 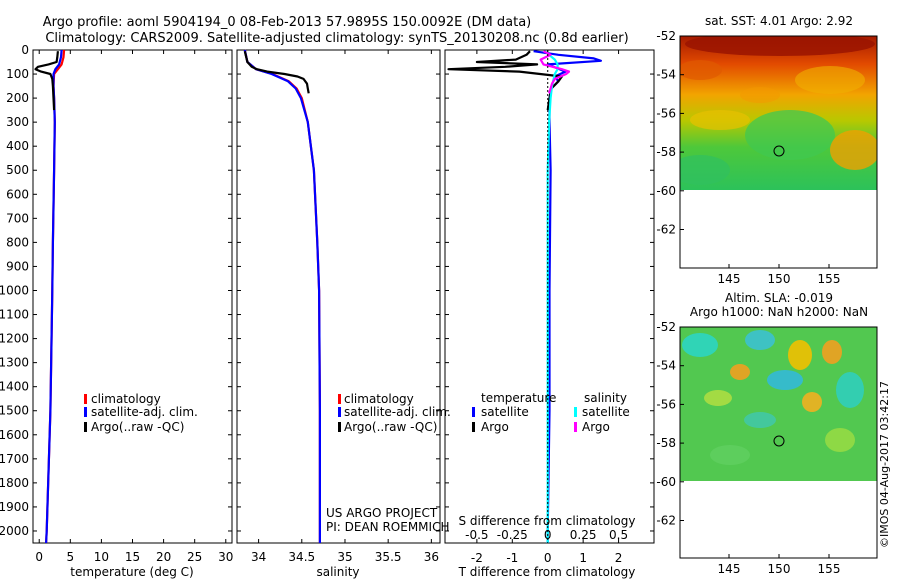 I want to click on depth-tick-label: 700, so click(x=17, y=218).